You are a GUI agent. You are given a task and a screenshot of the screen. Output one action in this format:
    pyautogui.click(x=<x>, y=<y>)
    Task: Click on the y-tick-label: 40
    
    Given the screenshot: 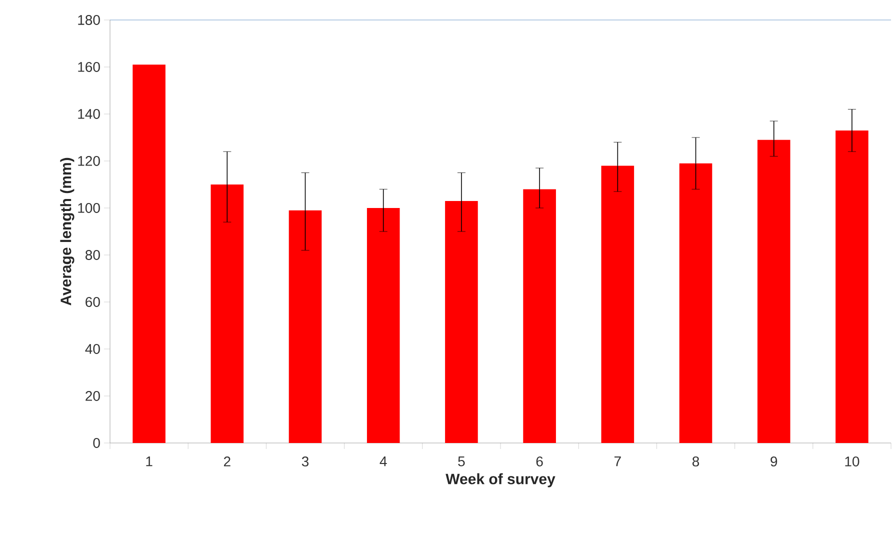 What is the action you would take?
    pyautogui.click(x=92, y=349)
    